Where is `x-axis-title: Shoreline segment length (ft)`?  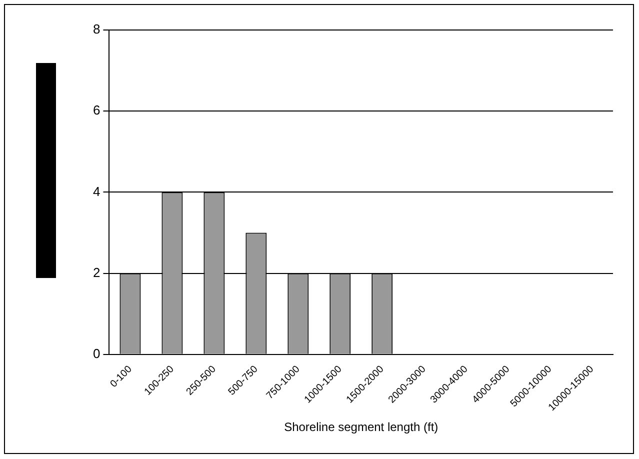
x-axis-title: Shoreline segment length (ft) is located at coordinates (361, 427).